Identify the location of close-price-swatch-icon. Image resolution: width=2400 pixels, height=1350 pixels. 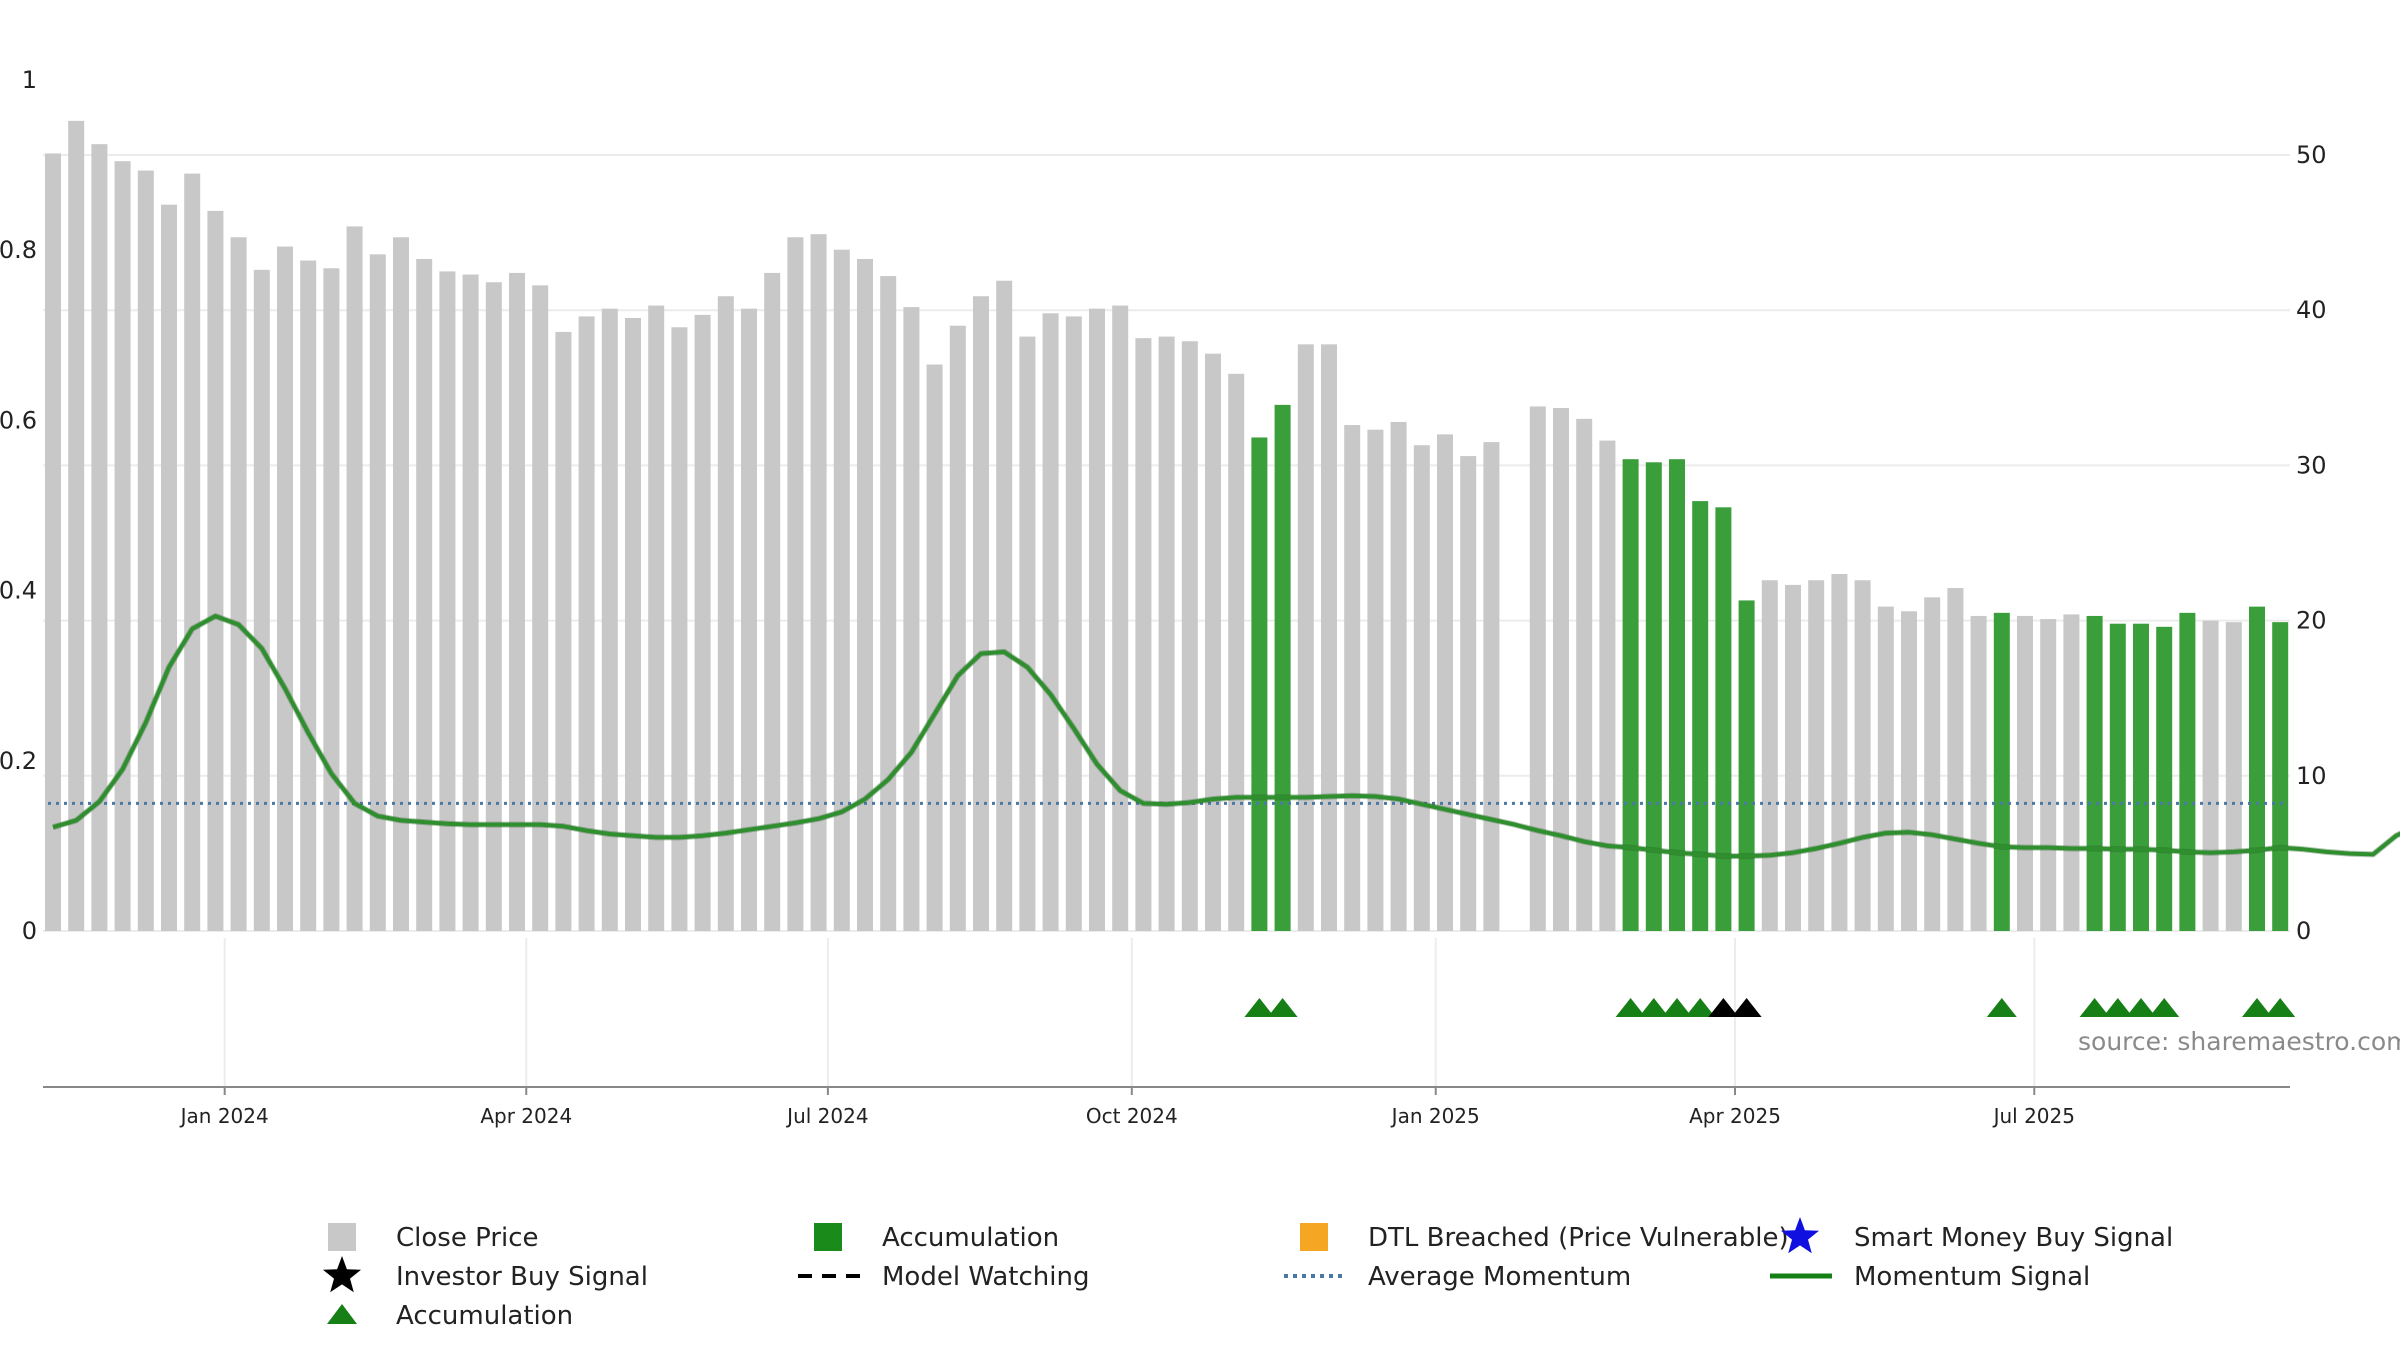
(342, 1237).